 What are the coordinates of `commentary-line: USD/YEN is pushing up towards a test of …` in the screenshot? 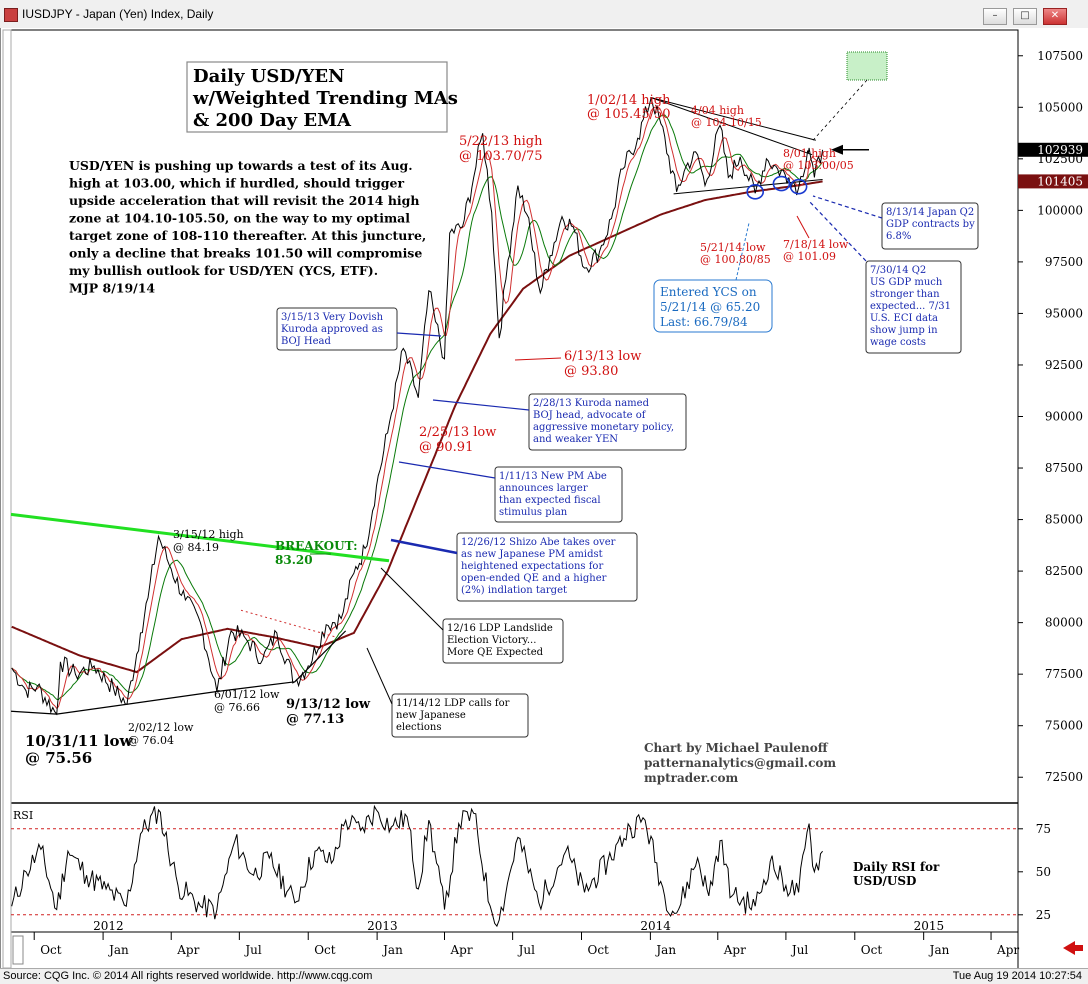 It's located at (241, 165).